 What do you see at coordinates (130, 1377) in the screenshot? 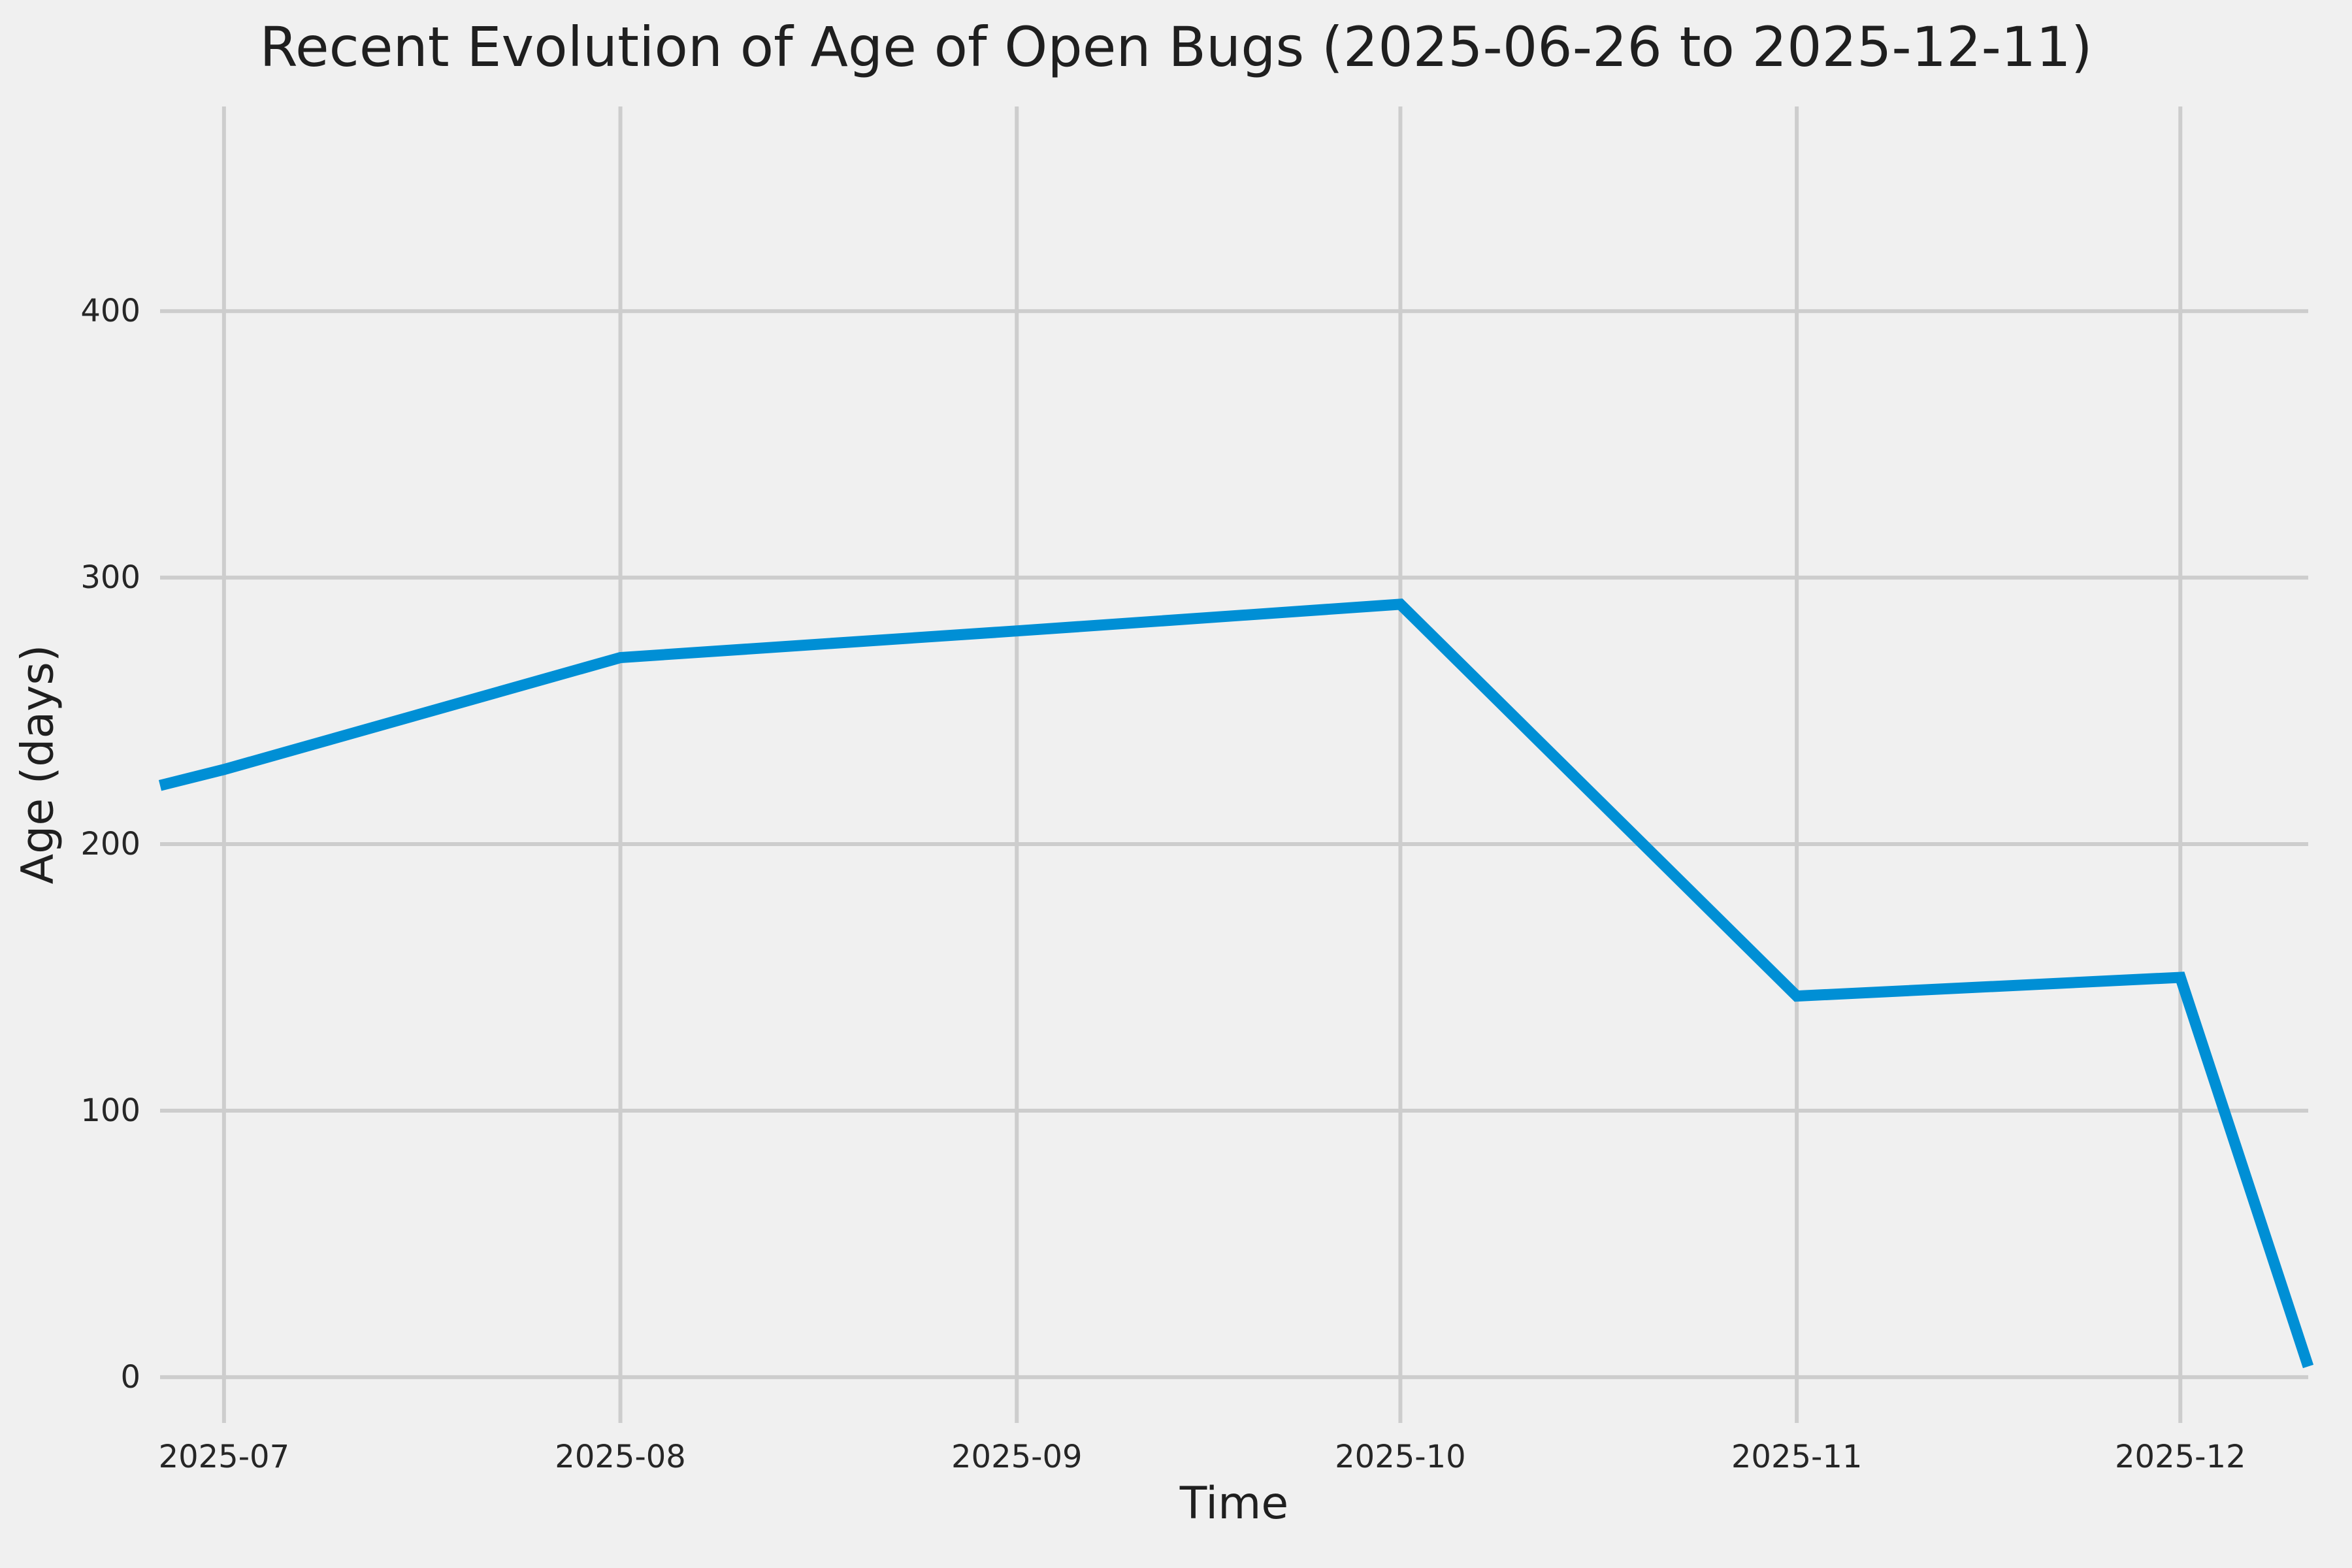
I see `y-tick-label: 0` at bounding box center [130, 1377].